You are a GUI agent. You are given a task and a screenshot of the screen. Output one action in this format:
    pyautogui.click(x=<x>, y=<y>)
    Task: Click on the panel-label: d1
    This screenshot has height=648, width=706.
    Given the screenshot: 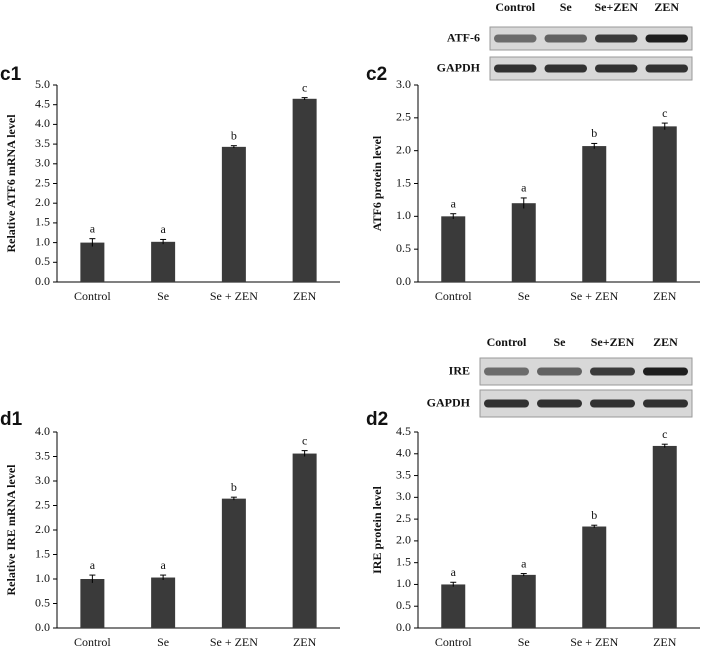 What is the action you would take?
    pyautogui.click(x=11, y=419)
    